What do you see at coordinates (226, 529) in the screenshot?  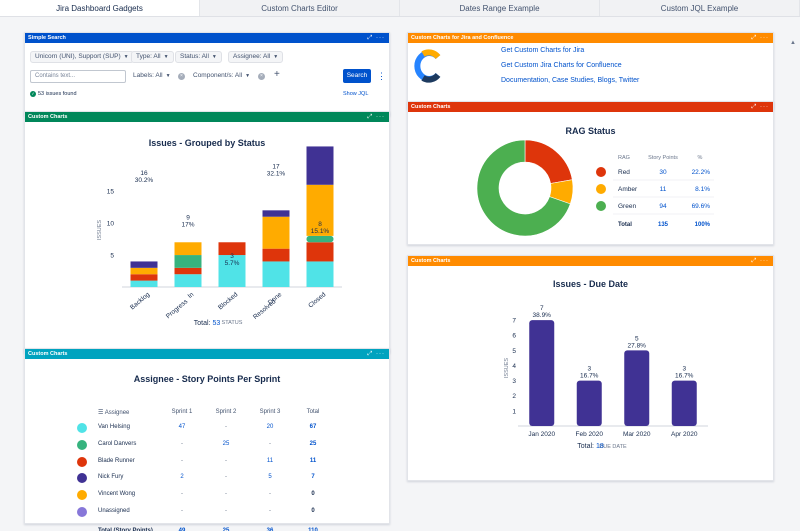 I see `total-row-cell: 25` at bounding box center [226, 529].